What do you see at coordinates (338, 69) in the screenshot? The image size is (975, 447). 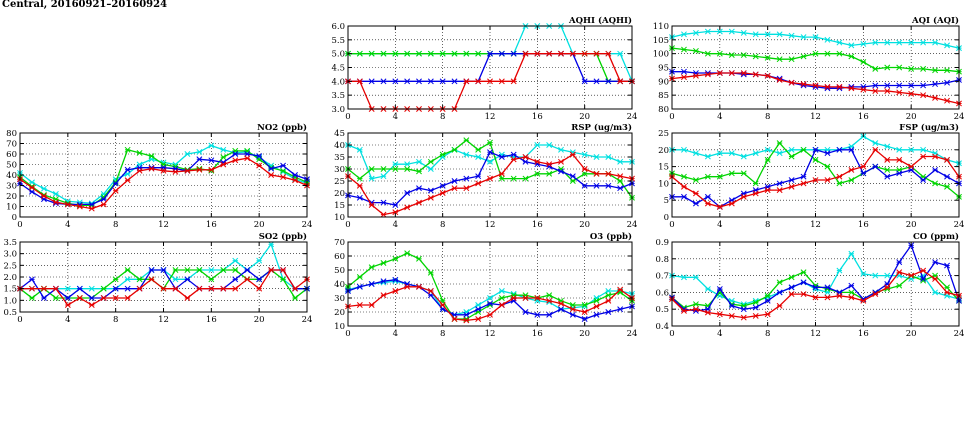 I see `y-tick-label: 4.5` at bounding box center [338, 69].